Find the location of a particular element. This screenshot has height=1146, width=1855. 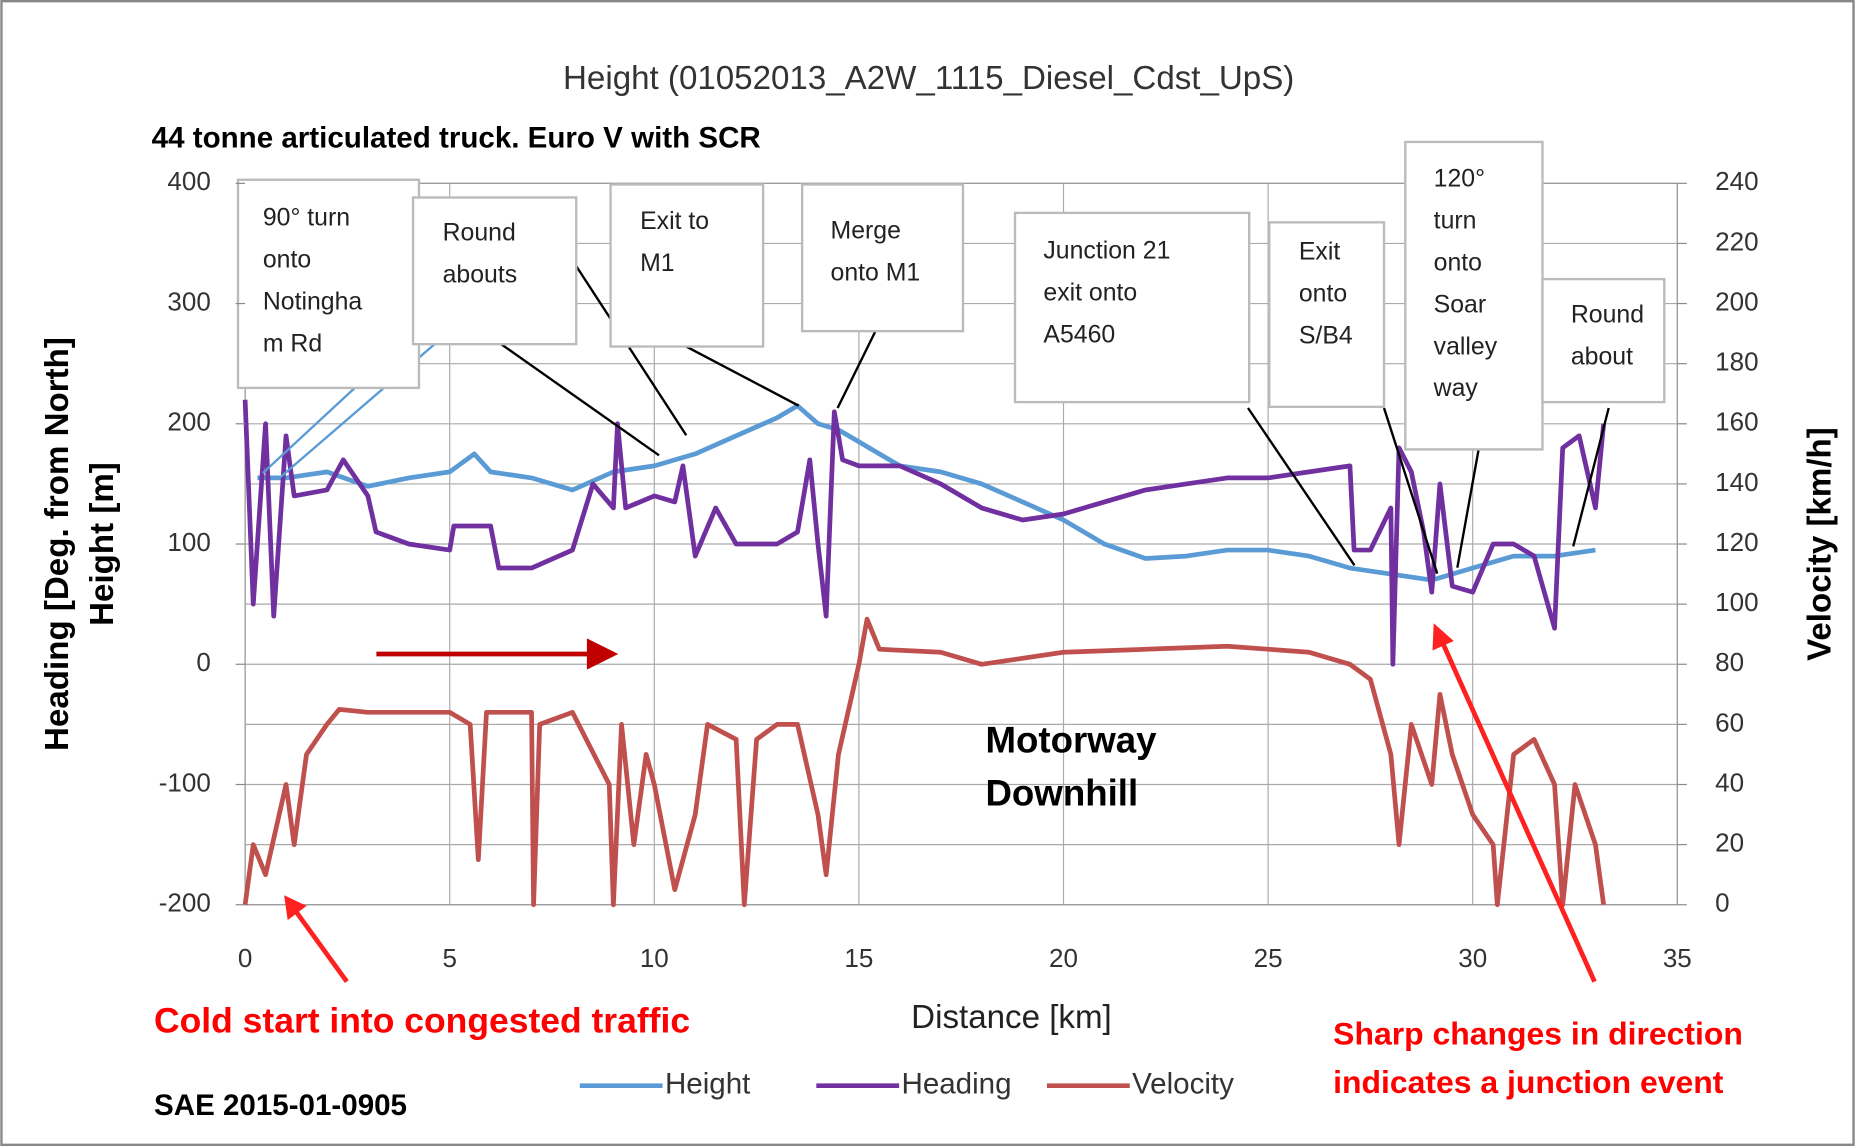

annotation-text: 120° is located at coordinates (1459, 178).